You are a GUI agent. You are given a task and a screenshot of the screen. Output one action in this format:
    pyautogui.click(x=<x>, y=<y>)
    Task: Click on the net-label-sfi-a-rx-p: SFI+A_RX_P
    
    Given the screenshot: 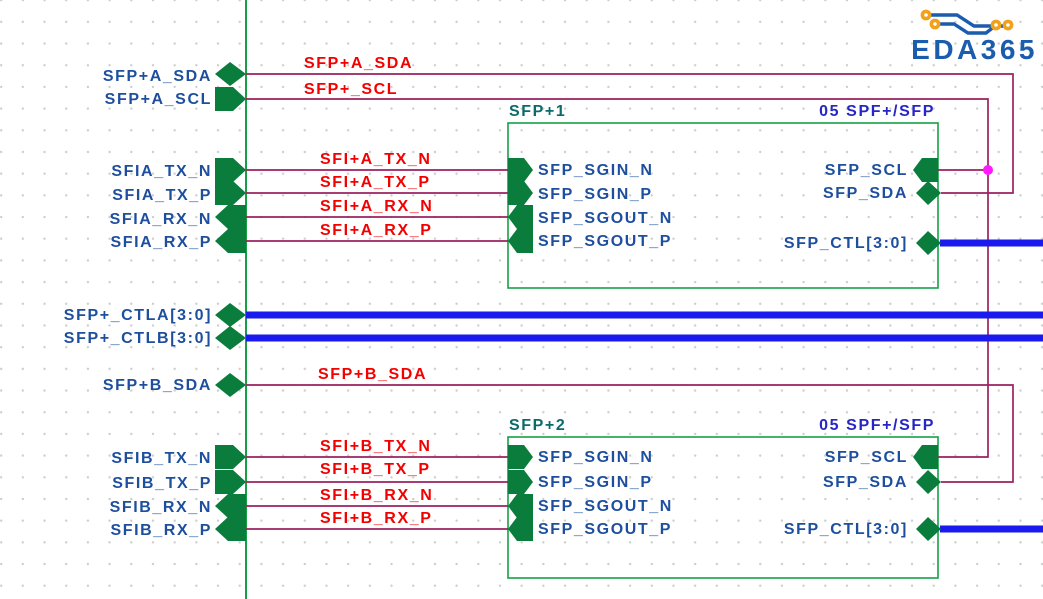 What is the action you would take?
    pyautogui.click(x=376, y=230)
    